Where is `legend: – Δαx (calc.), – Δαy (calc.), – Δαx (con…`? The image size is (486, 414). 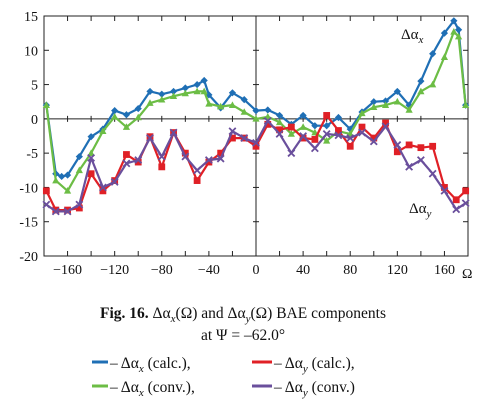
legend: – Δαx (calc.), – Δαy (calc.), – Δαx (con… is located at coordinates (223, 377).